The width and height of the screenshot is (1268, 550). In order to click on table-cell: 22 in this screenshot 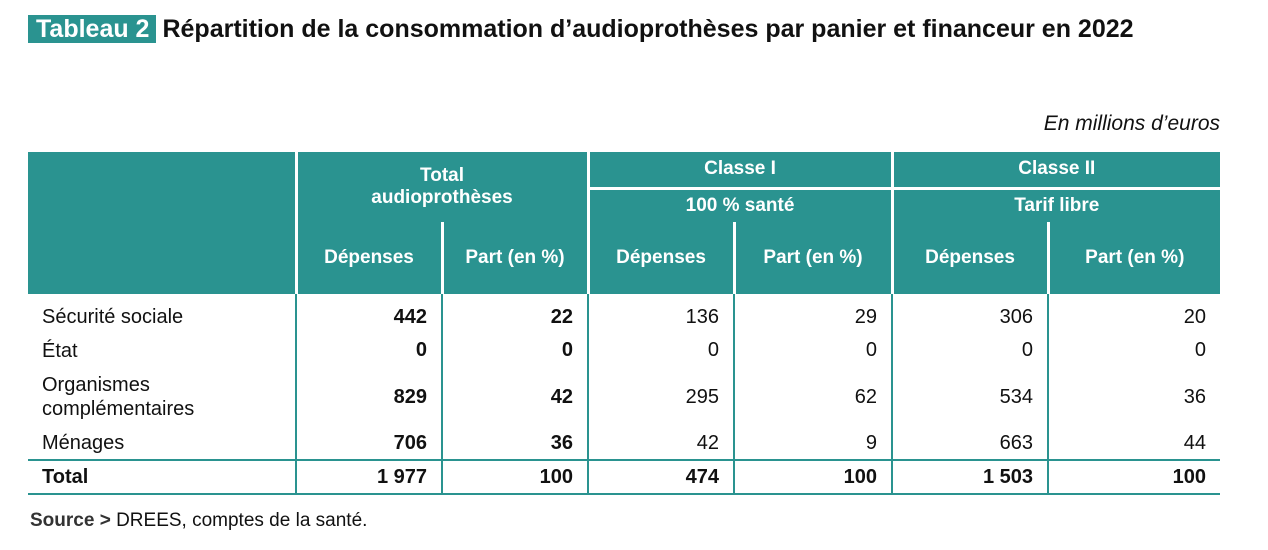, I will do `click(514, 314)`.